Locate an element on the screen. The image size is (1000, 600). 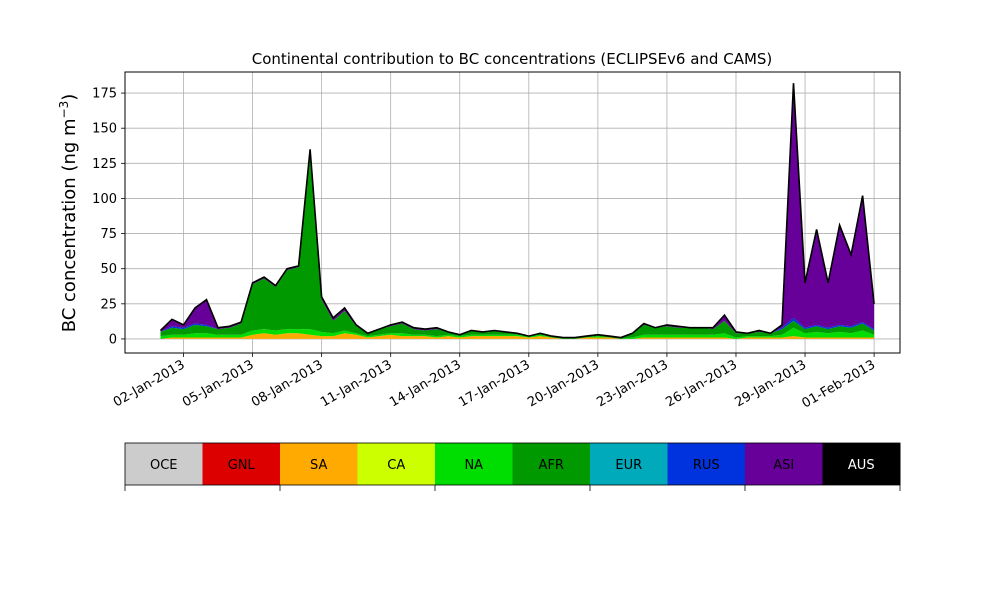
legend-label-rus: RUS is located at coordinates (706, 465).